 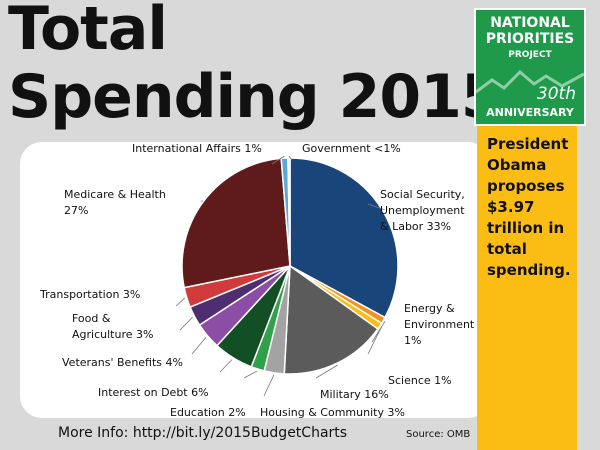 What do you see at coordinates (236, 223) in the screenshot?
I see `pie-slice-medicare-health` at bounding box center [236, 223].